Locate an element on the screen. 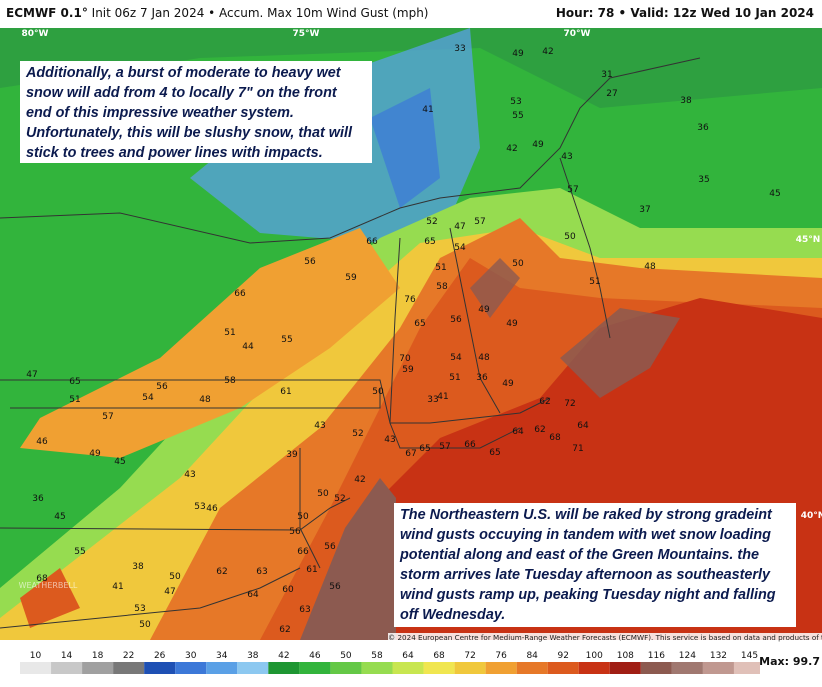 The image size is (822, 687). colorbar-label: 46 is located at coordinates (315, 656).